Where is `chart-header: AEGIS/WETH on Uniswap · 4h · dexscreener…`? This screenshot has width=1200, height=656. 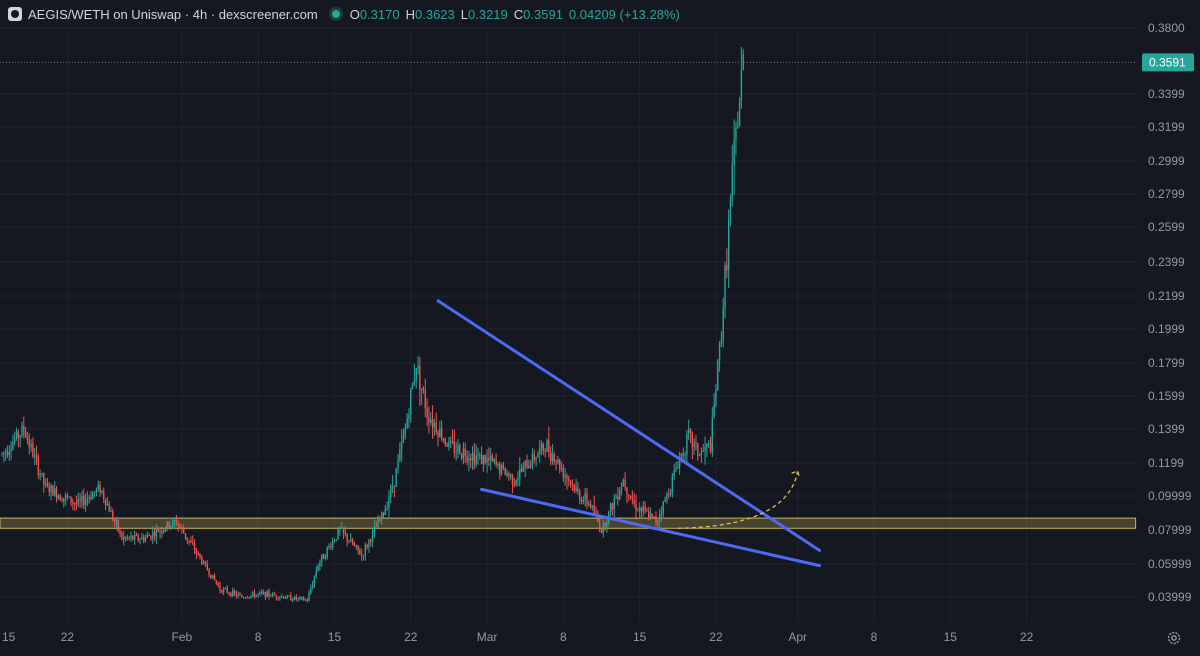
chart-header: AEGIS/WETH on Uniswap · 4h · dexscreener… is located at coordinates (565, 14).